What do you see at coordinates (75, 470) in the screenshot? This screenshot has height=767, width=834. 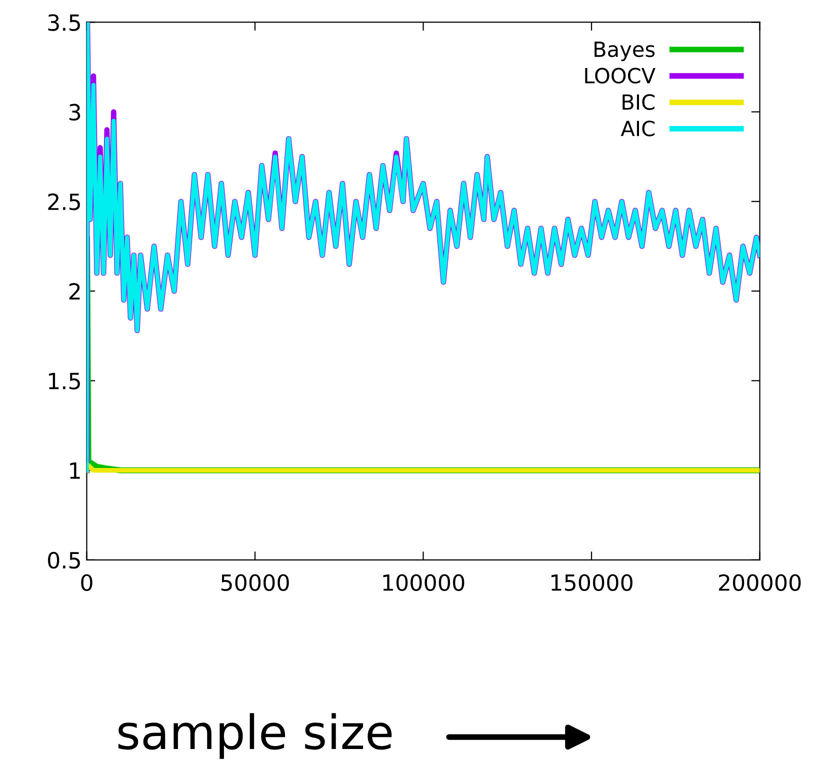 I see `y-tick-label: 1` at bounding box center [75, 470].